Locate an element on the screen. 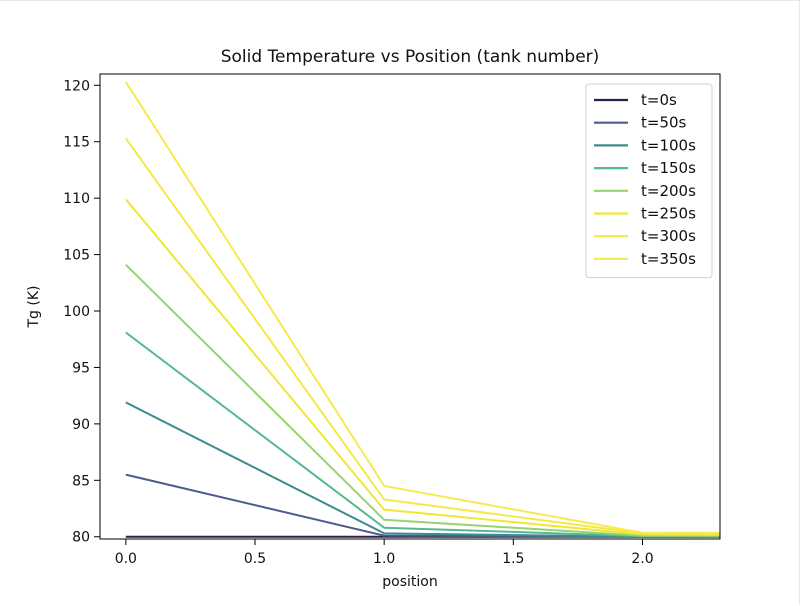 The image size is (800, 606). x-tick-label-2: 1.0 is located at coordinates (384, 559).